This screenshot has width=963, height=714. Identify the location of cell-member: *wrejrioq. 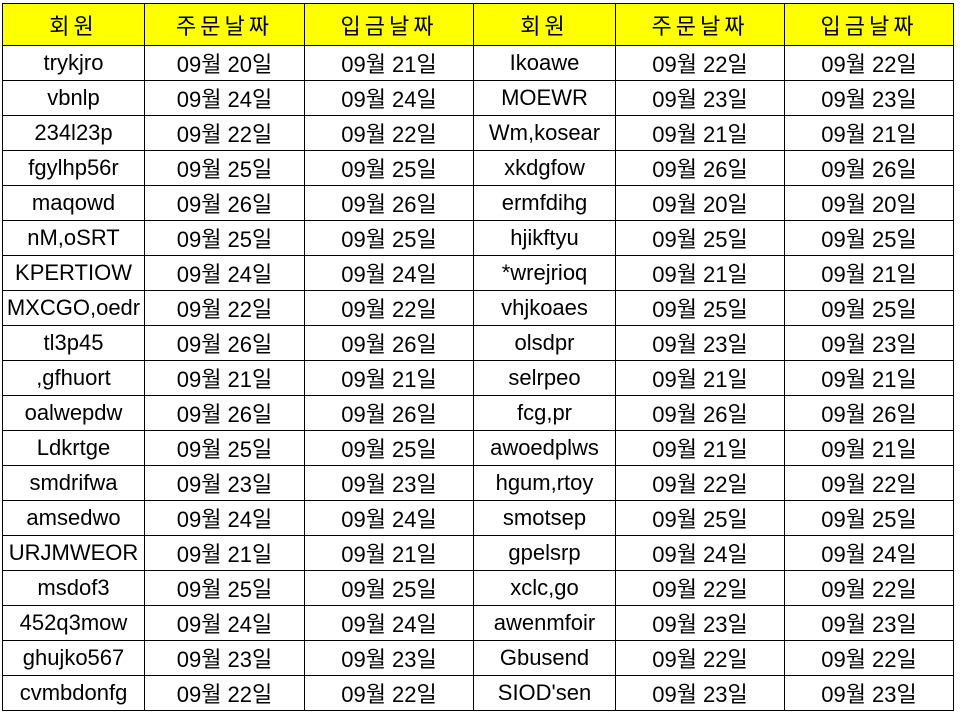
(544, 273).